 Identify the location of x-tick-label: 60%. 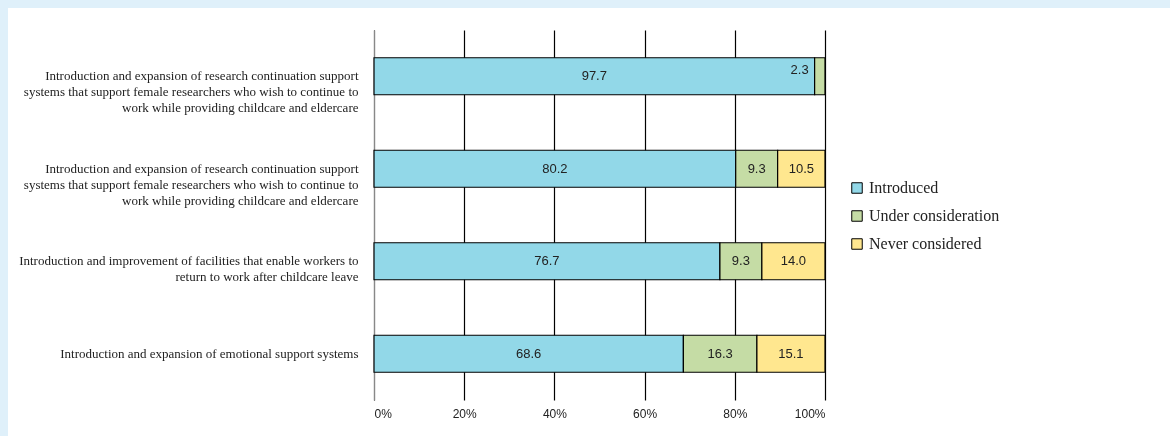
(645, 413).